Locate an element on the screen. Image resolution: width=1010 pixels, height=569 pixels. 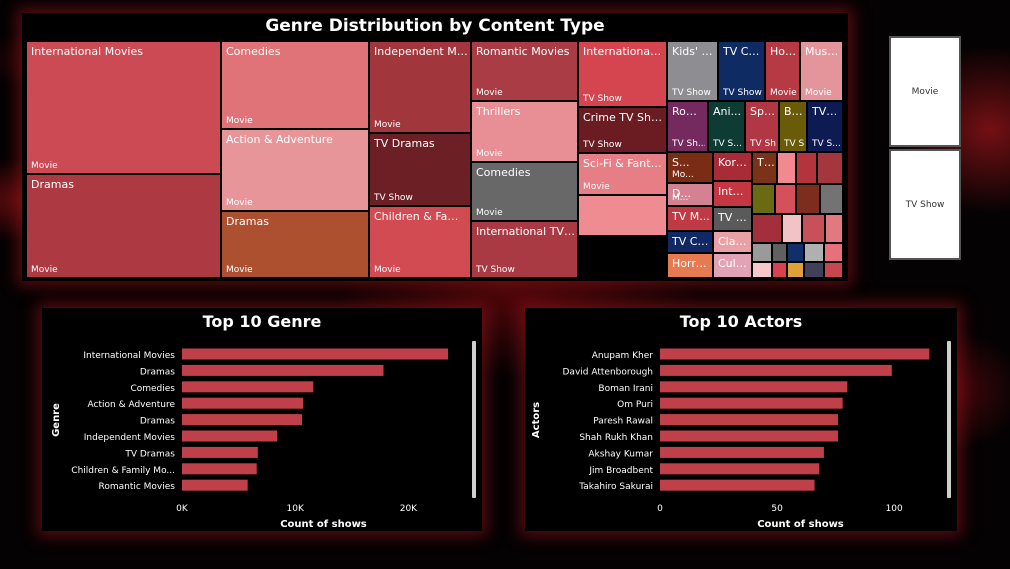
treemap-tile: Thrillers Movie is located at coordinates (524, 131).